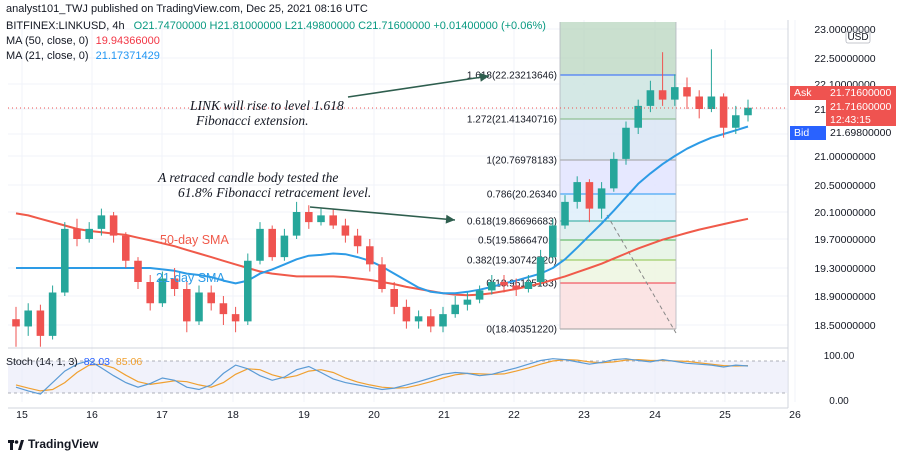 The image size is (900, 459). Describe the element at coordinates (521, 284) in the screenshot. I see `fib-level-label: 0(18.96195183)` at that location.